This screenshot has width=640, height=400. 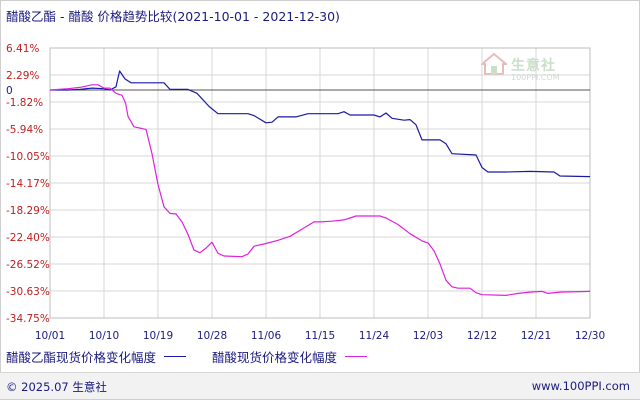 What do you see at coordinates (104, 336) in the screenshot?
I see `x-tick-label: 10/10` at bounding box center [104, 336].